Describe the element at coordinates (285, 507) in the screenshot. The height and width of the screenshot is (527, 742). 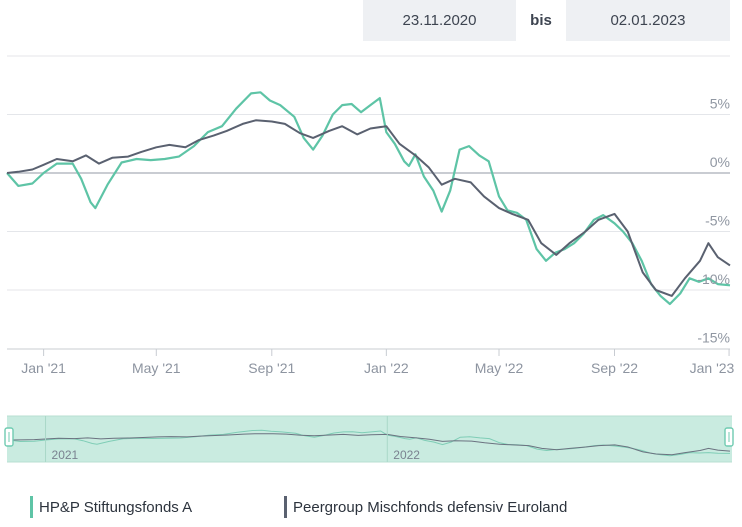
I see `legend-swatch-peergroup` at that location.